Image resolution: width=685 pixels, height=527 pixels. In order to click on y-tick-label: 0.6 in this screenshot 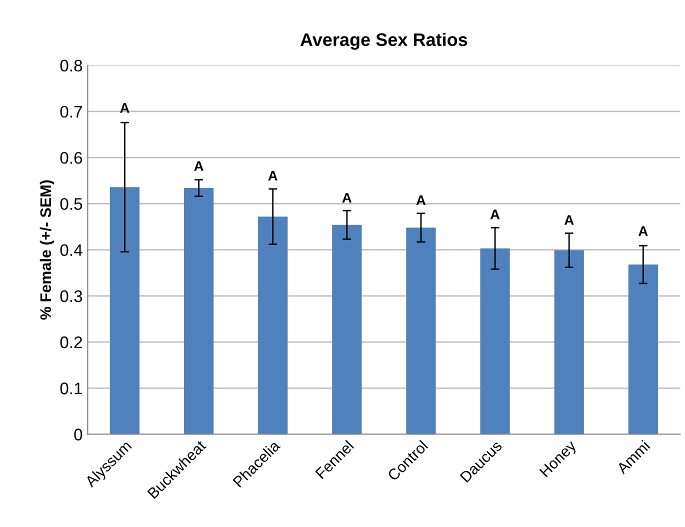, I will do `click(71, 158)`.